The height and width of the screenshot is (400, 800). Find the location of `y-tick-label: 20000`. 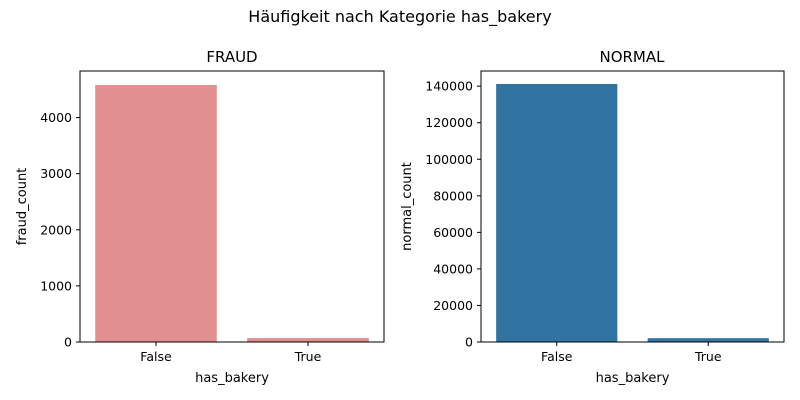

y-tick-label: 20000 is located at coordinates (453, 305).